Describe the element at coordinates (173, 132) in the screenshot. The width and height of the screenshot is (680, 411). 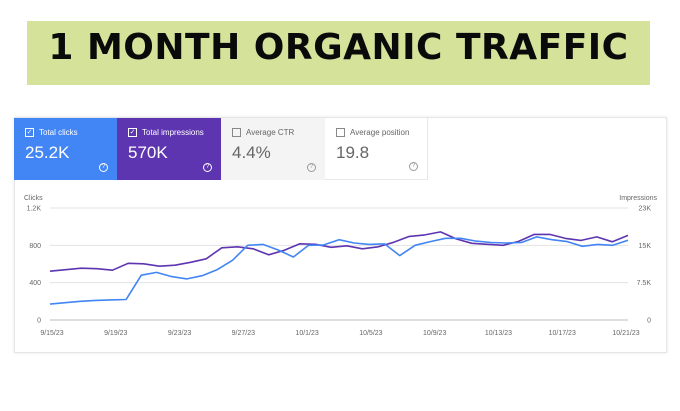
I see `metric-label: Total impressions` at that location.